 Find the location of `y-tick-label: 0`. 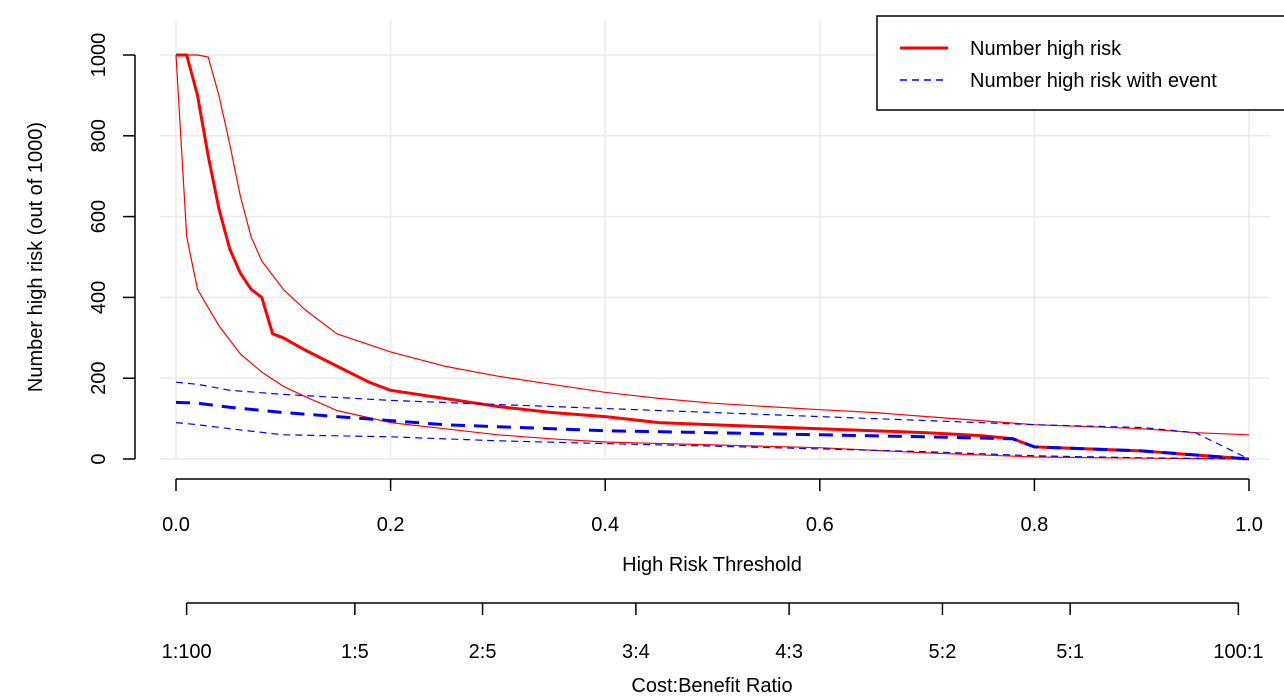

y-tick-label: 0 is located at coordinates (99, 458).